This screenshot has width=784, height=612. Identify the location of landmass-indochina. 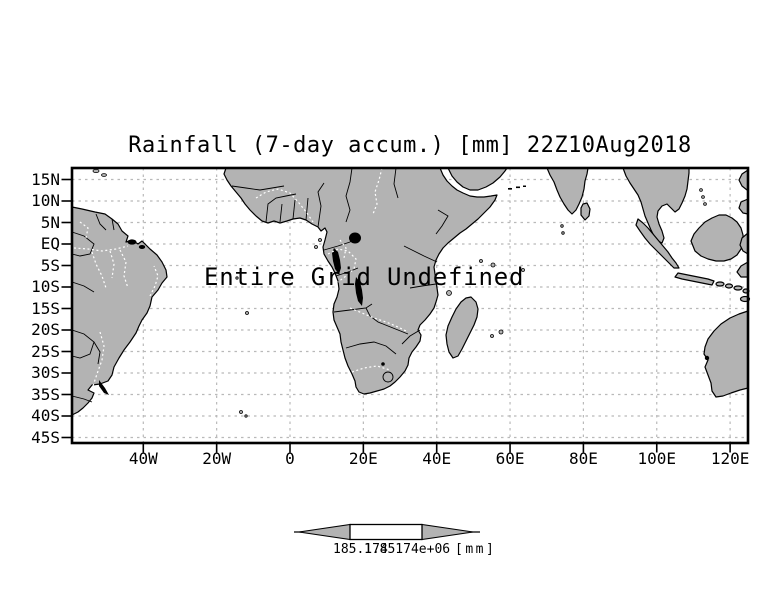
(656, 205).